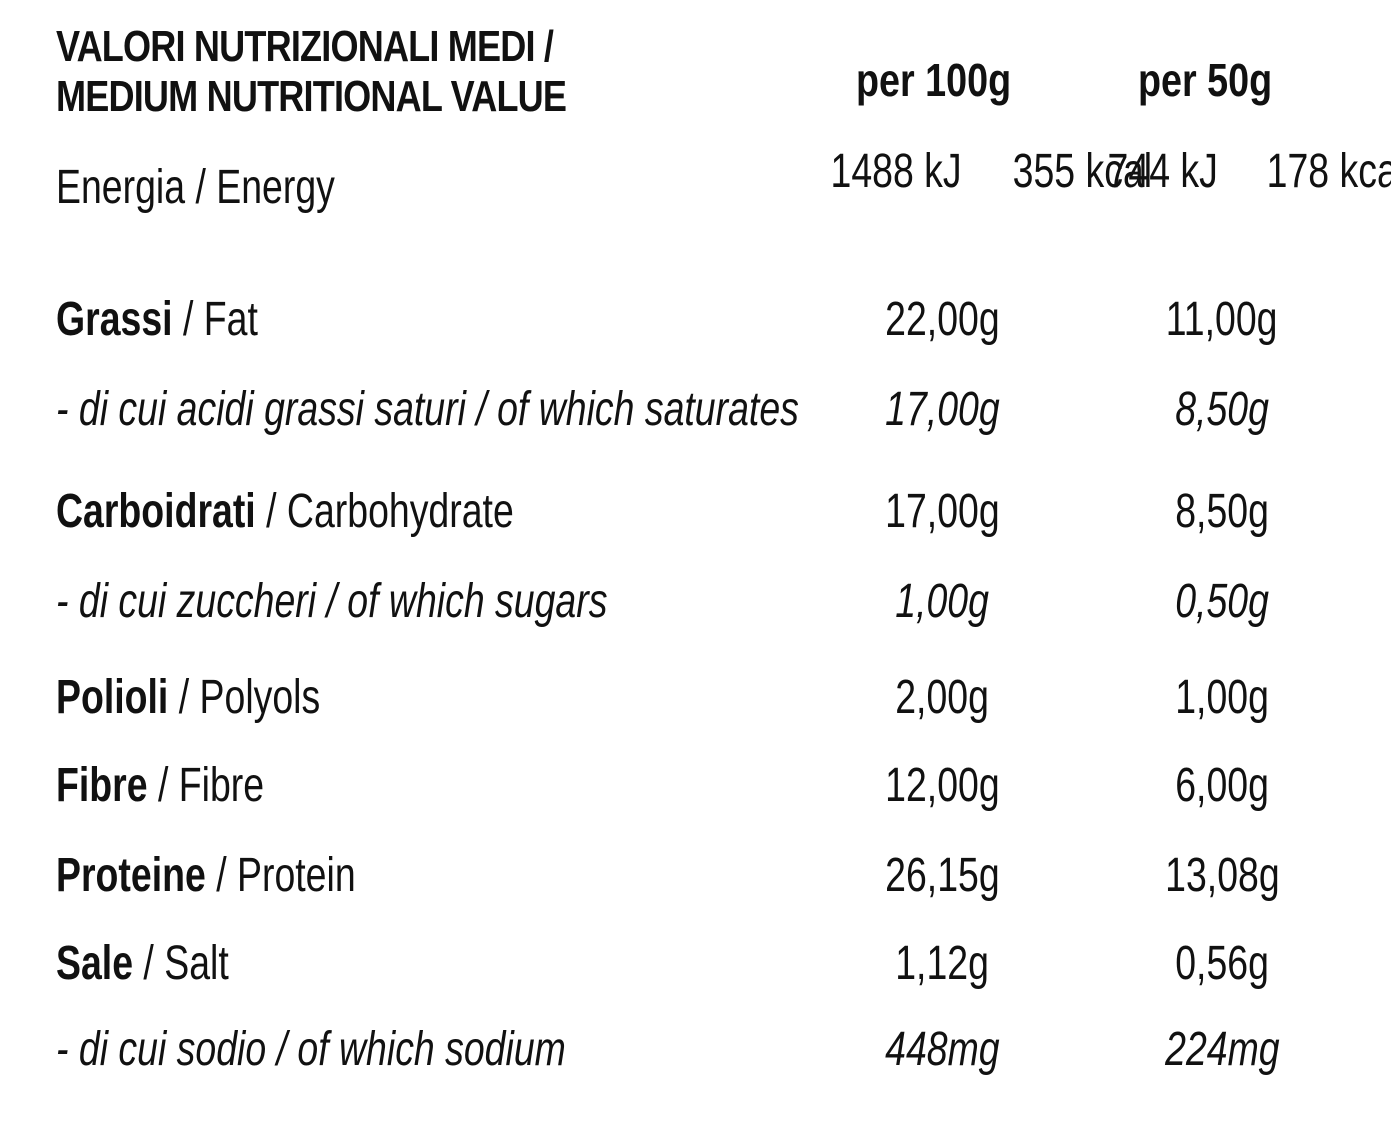 This screenshot has width=1391, height=1131. I want to click on column-header-per-50g: per 50g, so click(1205, 80).